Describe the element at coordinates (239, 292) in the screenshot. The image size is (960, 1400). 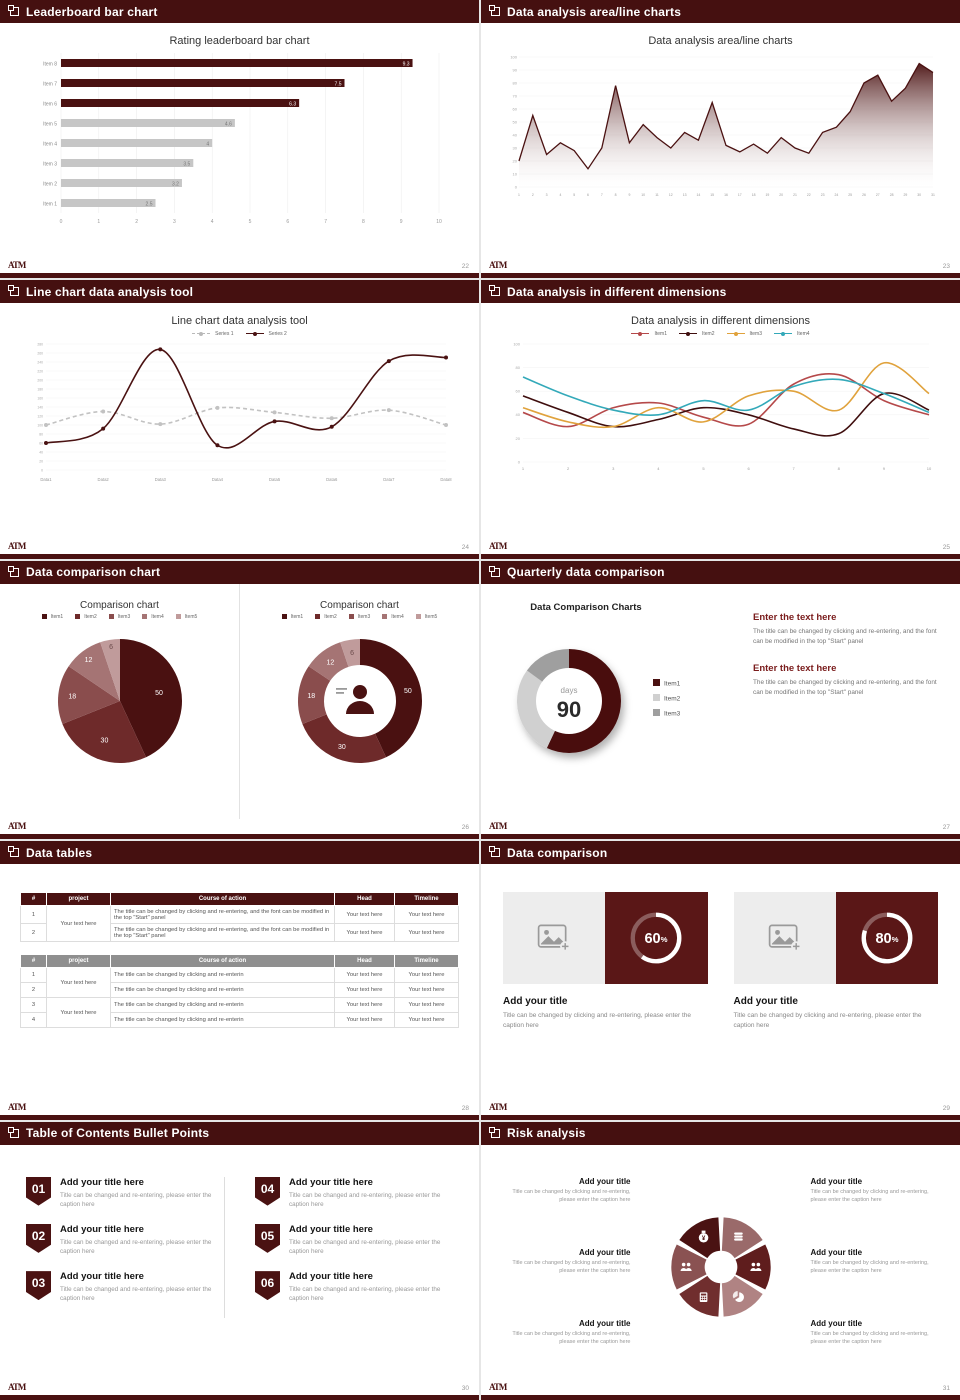
I see `slide-header: Line chart data analysis tool` at that location.